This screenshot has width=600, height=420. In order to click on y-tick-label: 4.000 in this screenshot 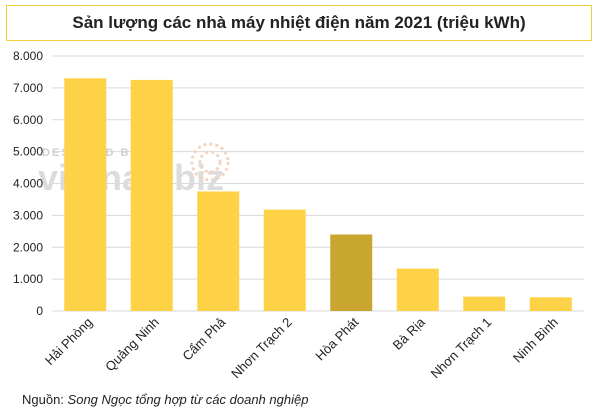, I will do `click(28, 184)`.